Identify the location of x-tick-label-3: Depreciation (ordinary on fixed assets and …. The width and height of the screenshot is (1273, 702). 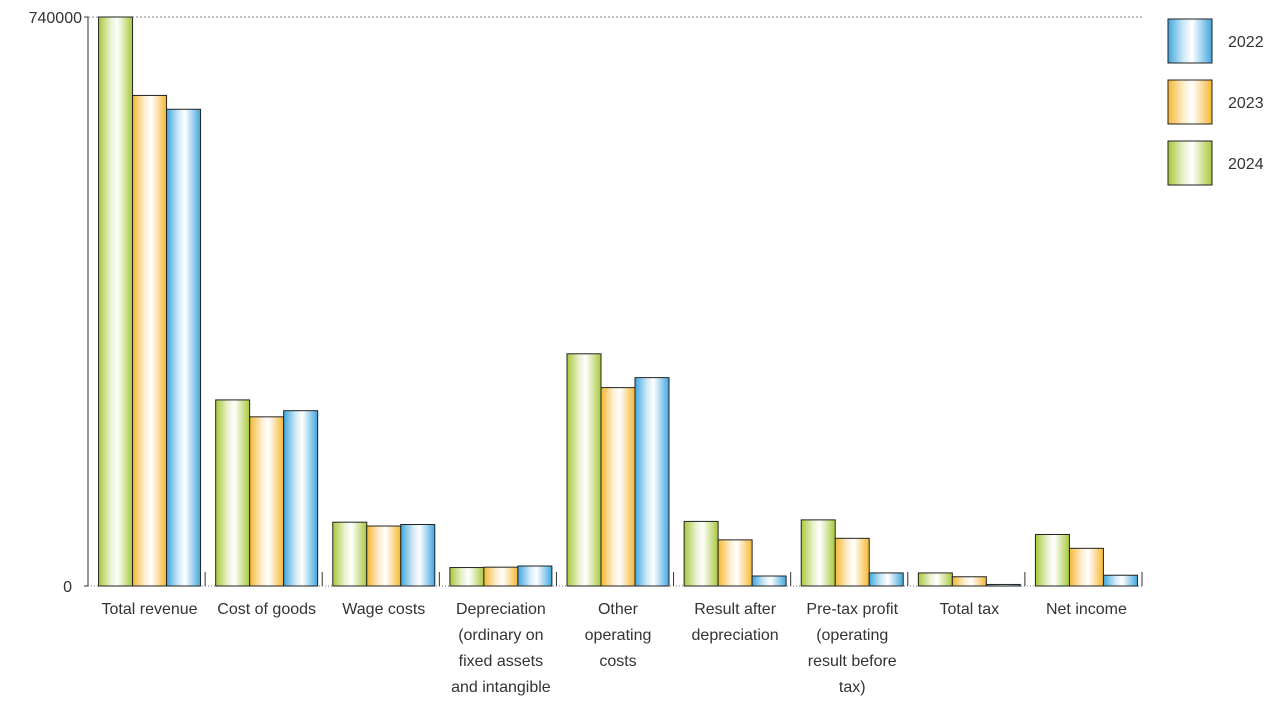
(501, 648).